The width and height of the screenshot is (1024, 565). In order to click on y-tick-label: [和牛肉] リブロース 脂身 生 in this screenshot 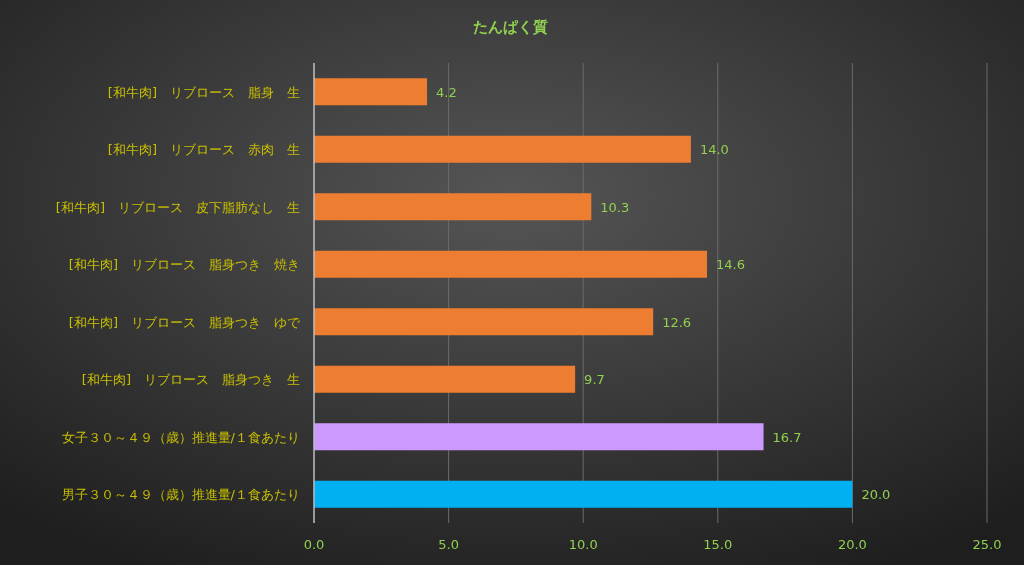, I will do `click(203, 92)`.